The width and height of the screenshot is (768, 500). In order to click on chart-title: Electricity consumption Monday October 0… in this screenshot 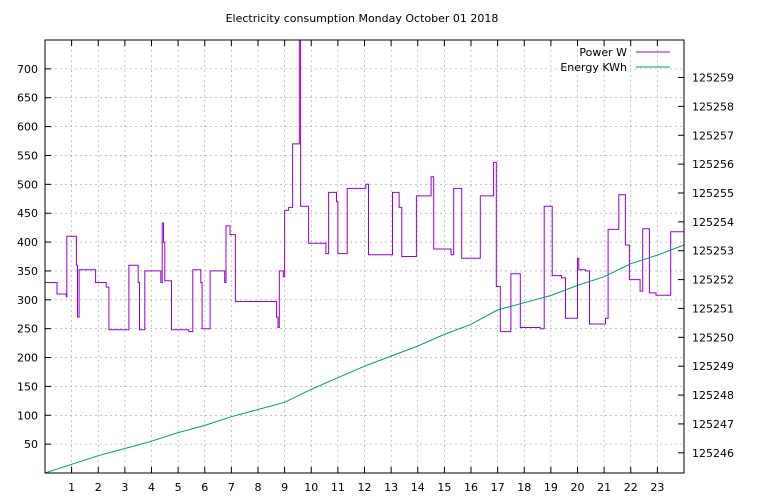, I will do `click(362, 18)`.